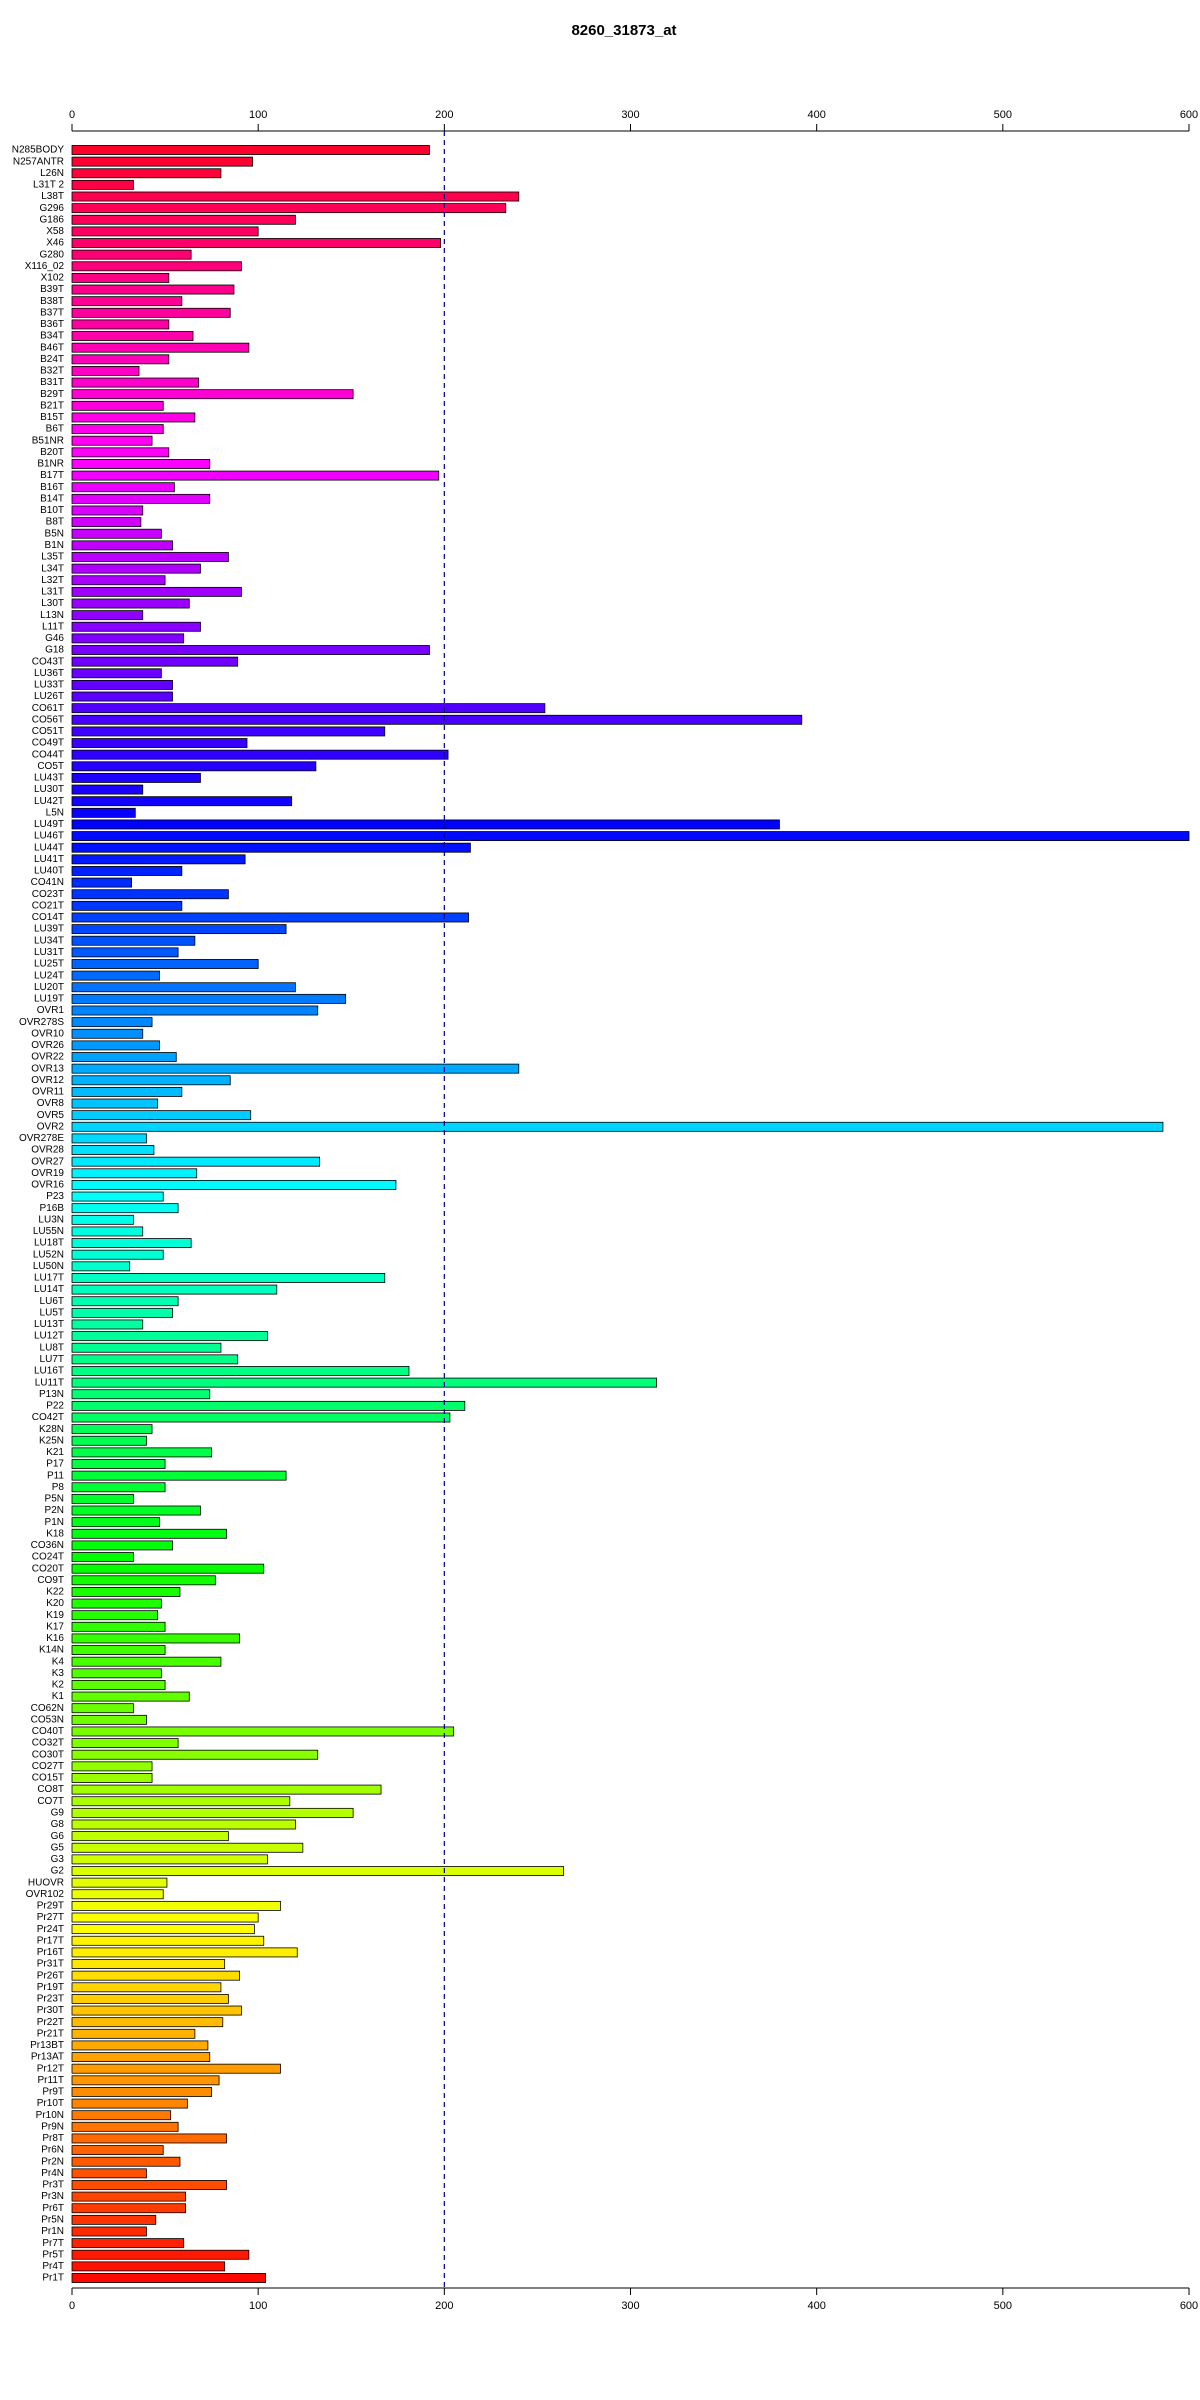 This screenshot has width=1200, height=2400. Describe the element at coordinates (54, 1499) in the screenshot. I see `y-tick-label: P5N` at that location.